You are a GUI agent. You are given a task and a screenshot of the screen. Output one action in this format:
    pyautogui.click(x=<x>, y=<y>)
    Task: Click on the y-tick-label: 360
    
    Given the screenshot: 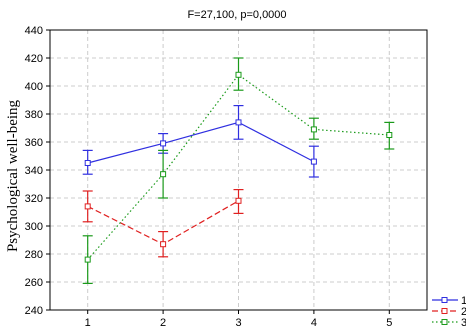 What is the action you would take?
    pyautogui.click(x=34, y=143)
    